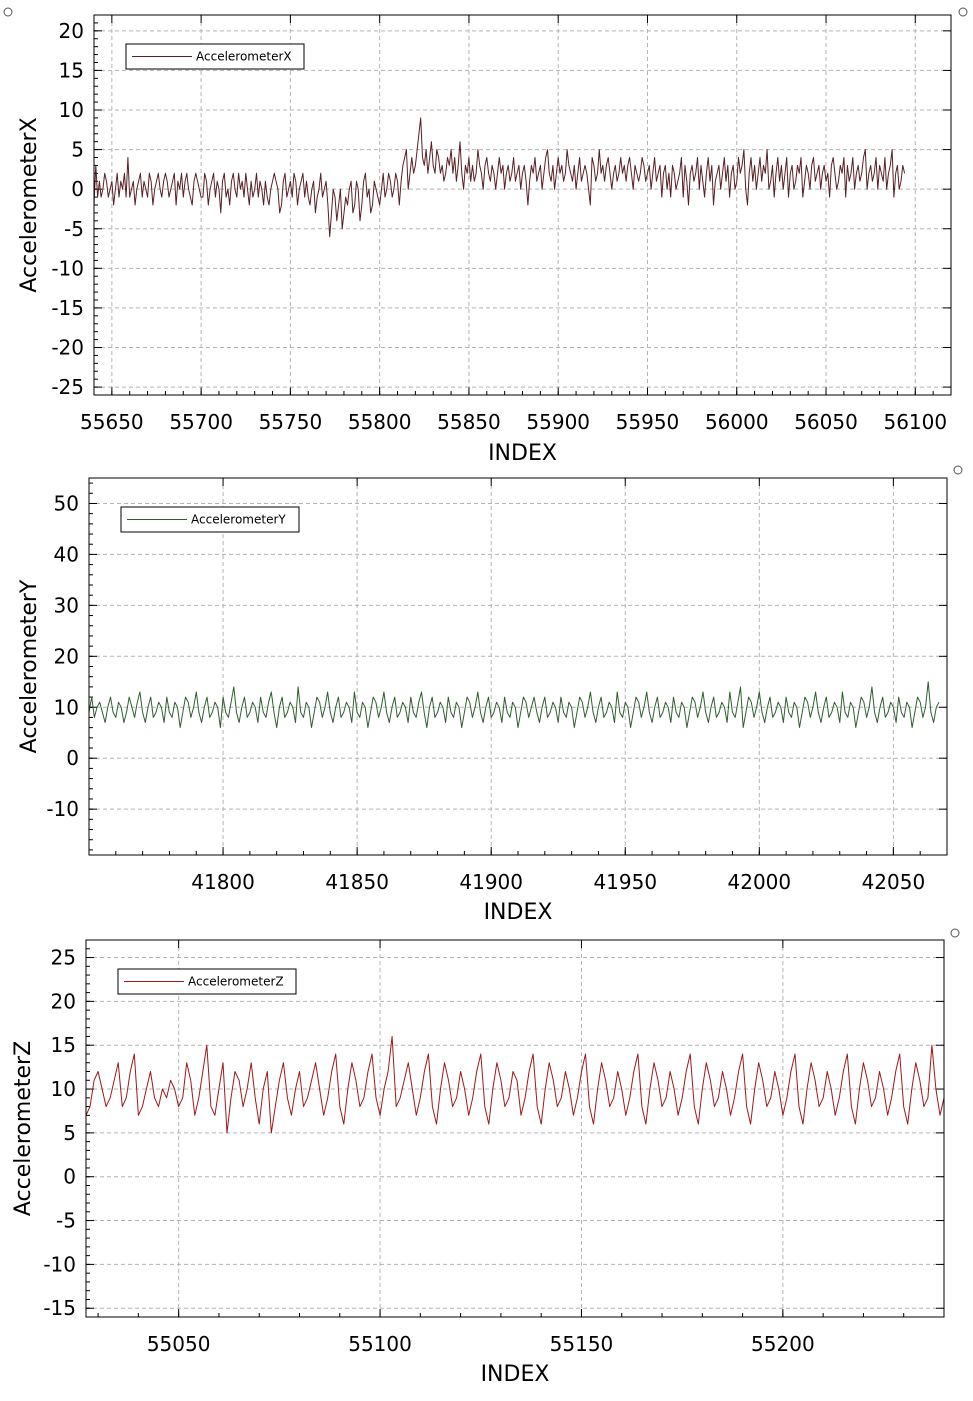  Describe the element at coordinates (236, 982) in the screenshot. I see `legend-label: AccelerometerZ` at that location.